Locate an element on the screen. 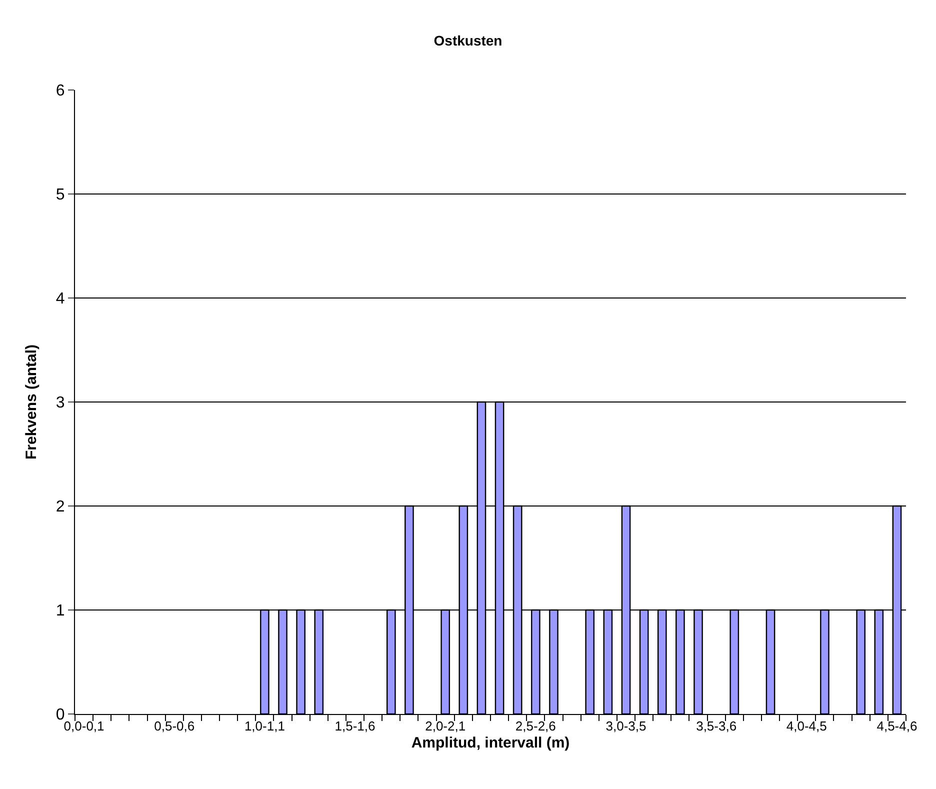 The image size is (936, 789). y-axis-title: Frekvens (antal) is located at coordinates (31, 402).